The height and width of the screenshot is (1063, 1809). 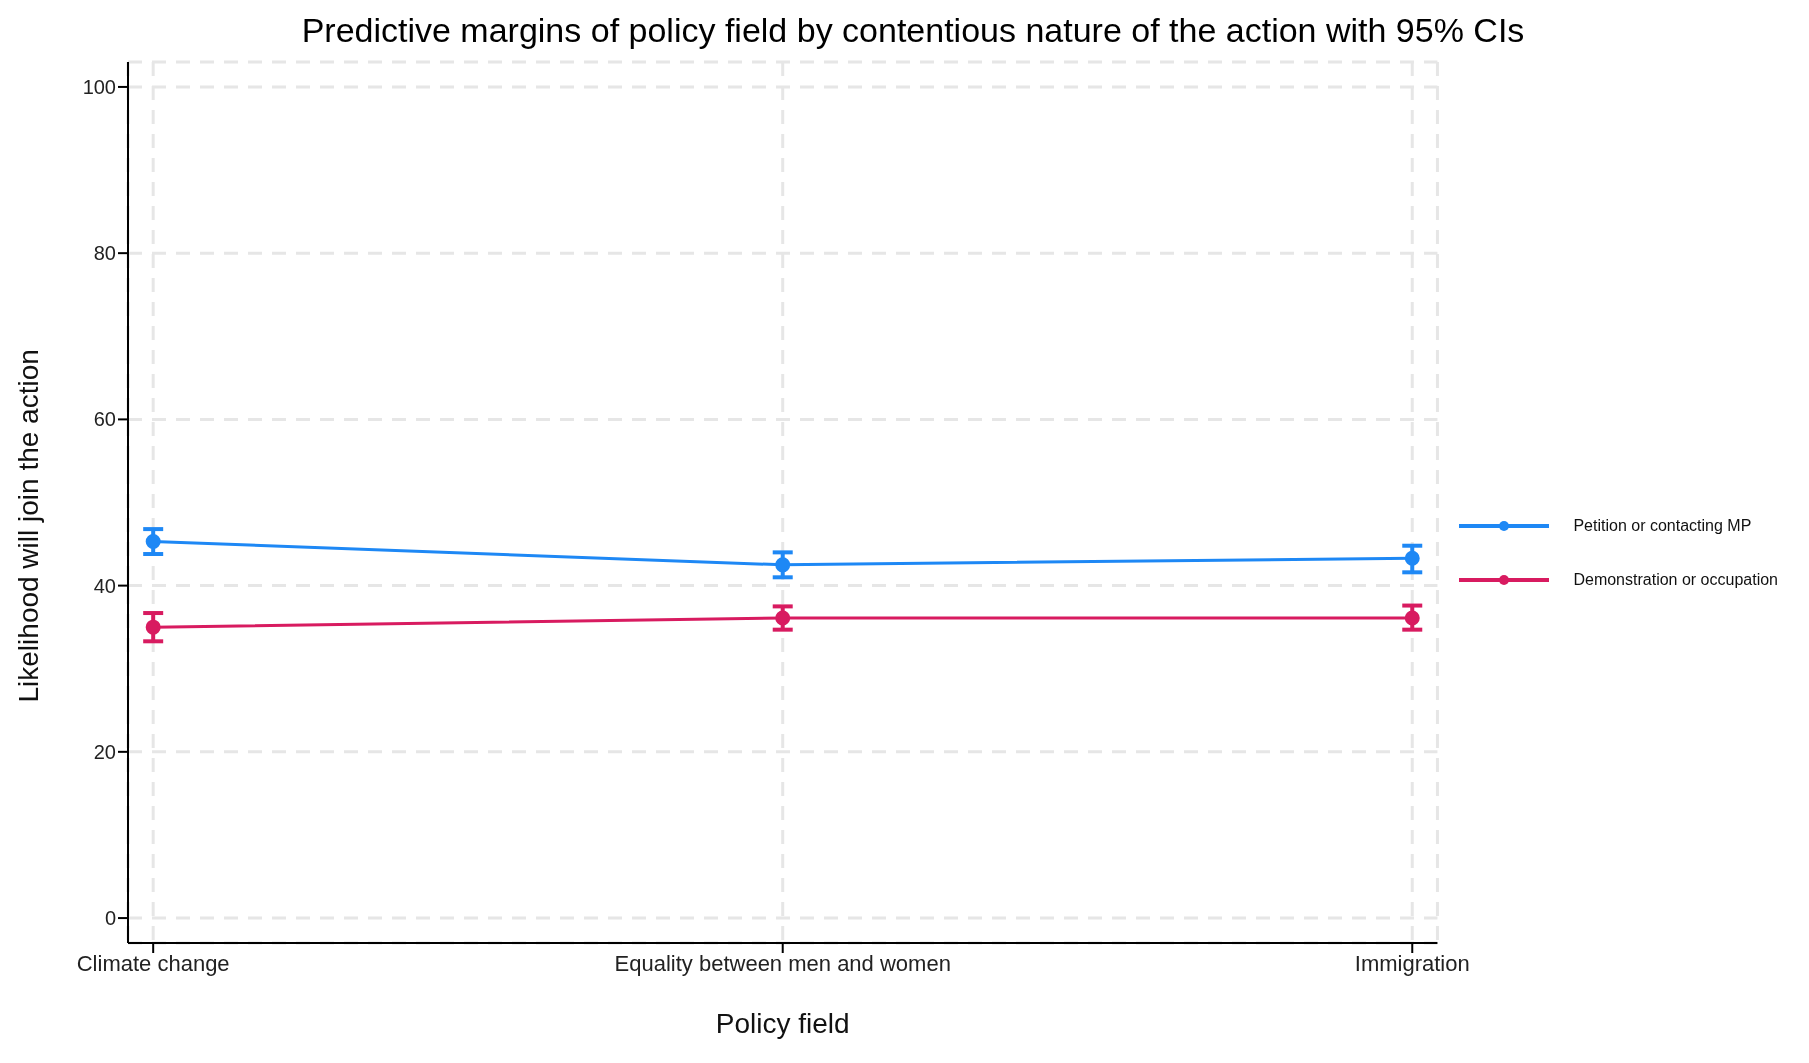 I want to click on y-tick-label: 100, so click(x=99, y=87).